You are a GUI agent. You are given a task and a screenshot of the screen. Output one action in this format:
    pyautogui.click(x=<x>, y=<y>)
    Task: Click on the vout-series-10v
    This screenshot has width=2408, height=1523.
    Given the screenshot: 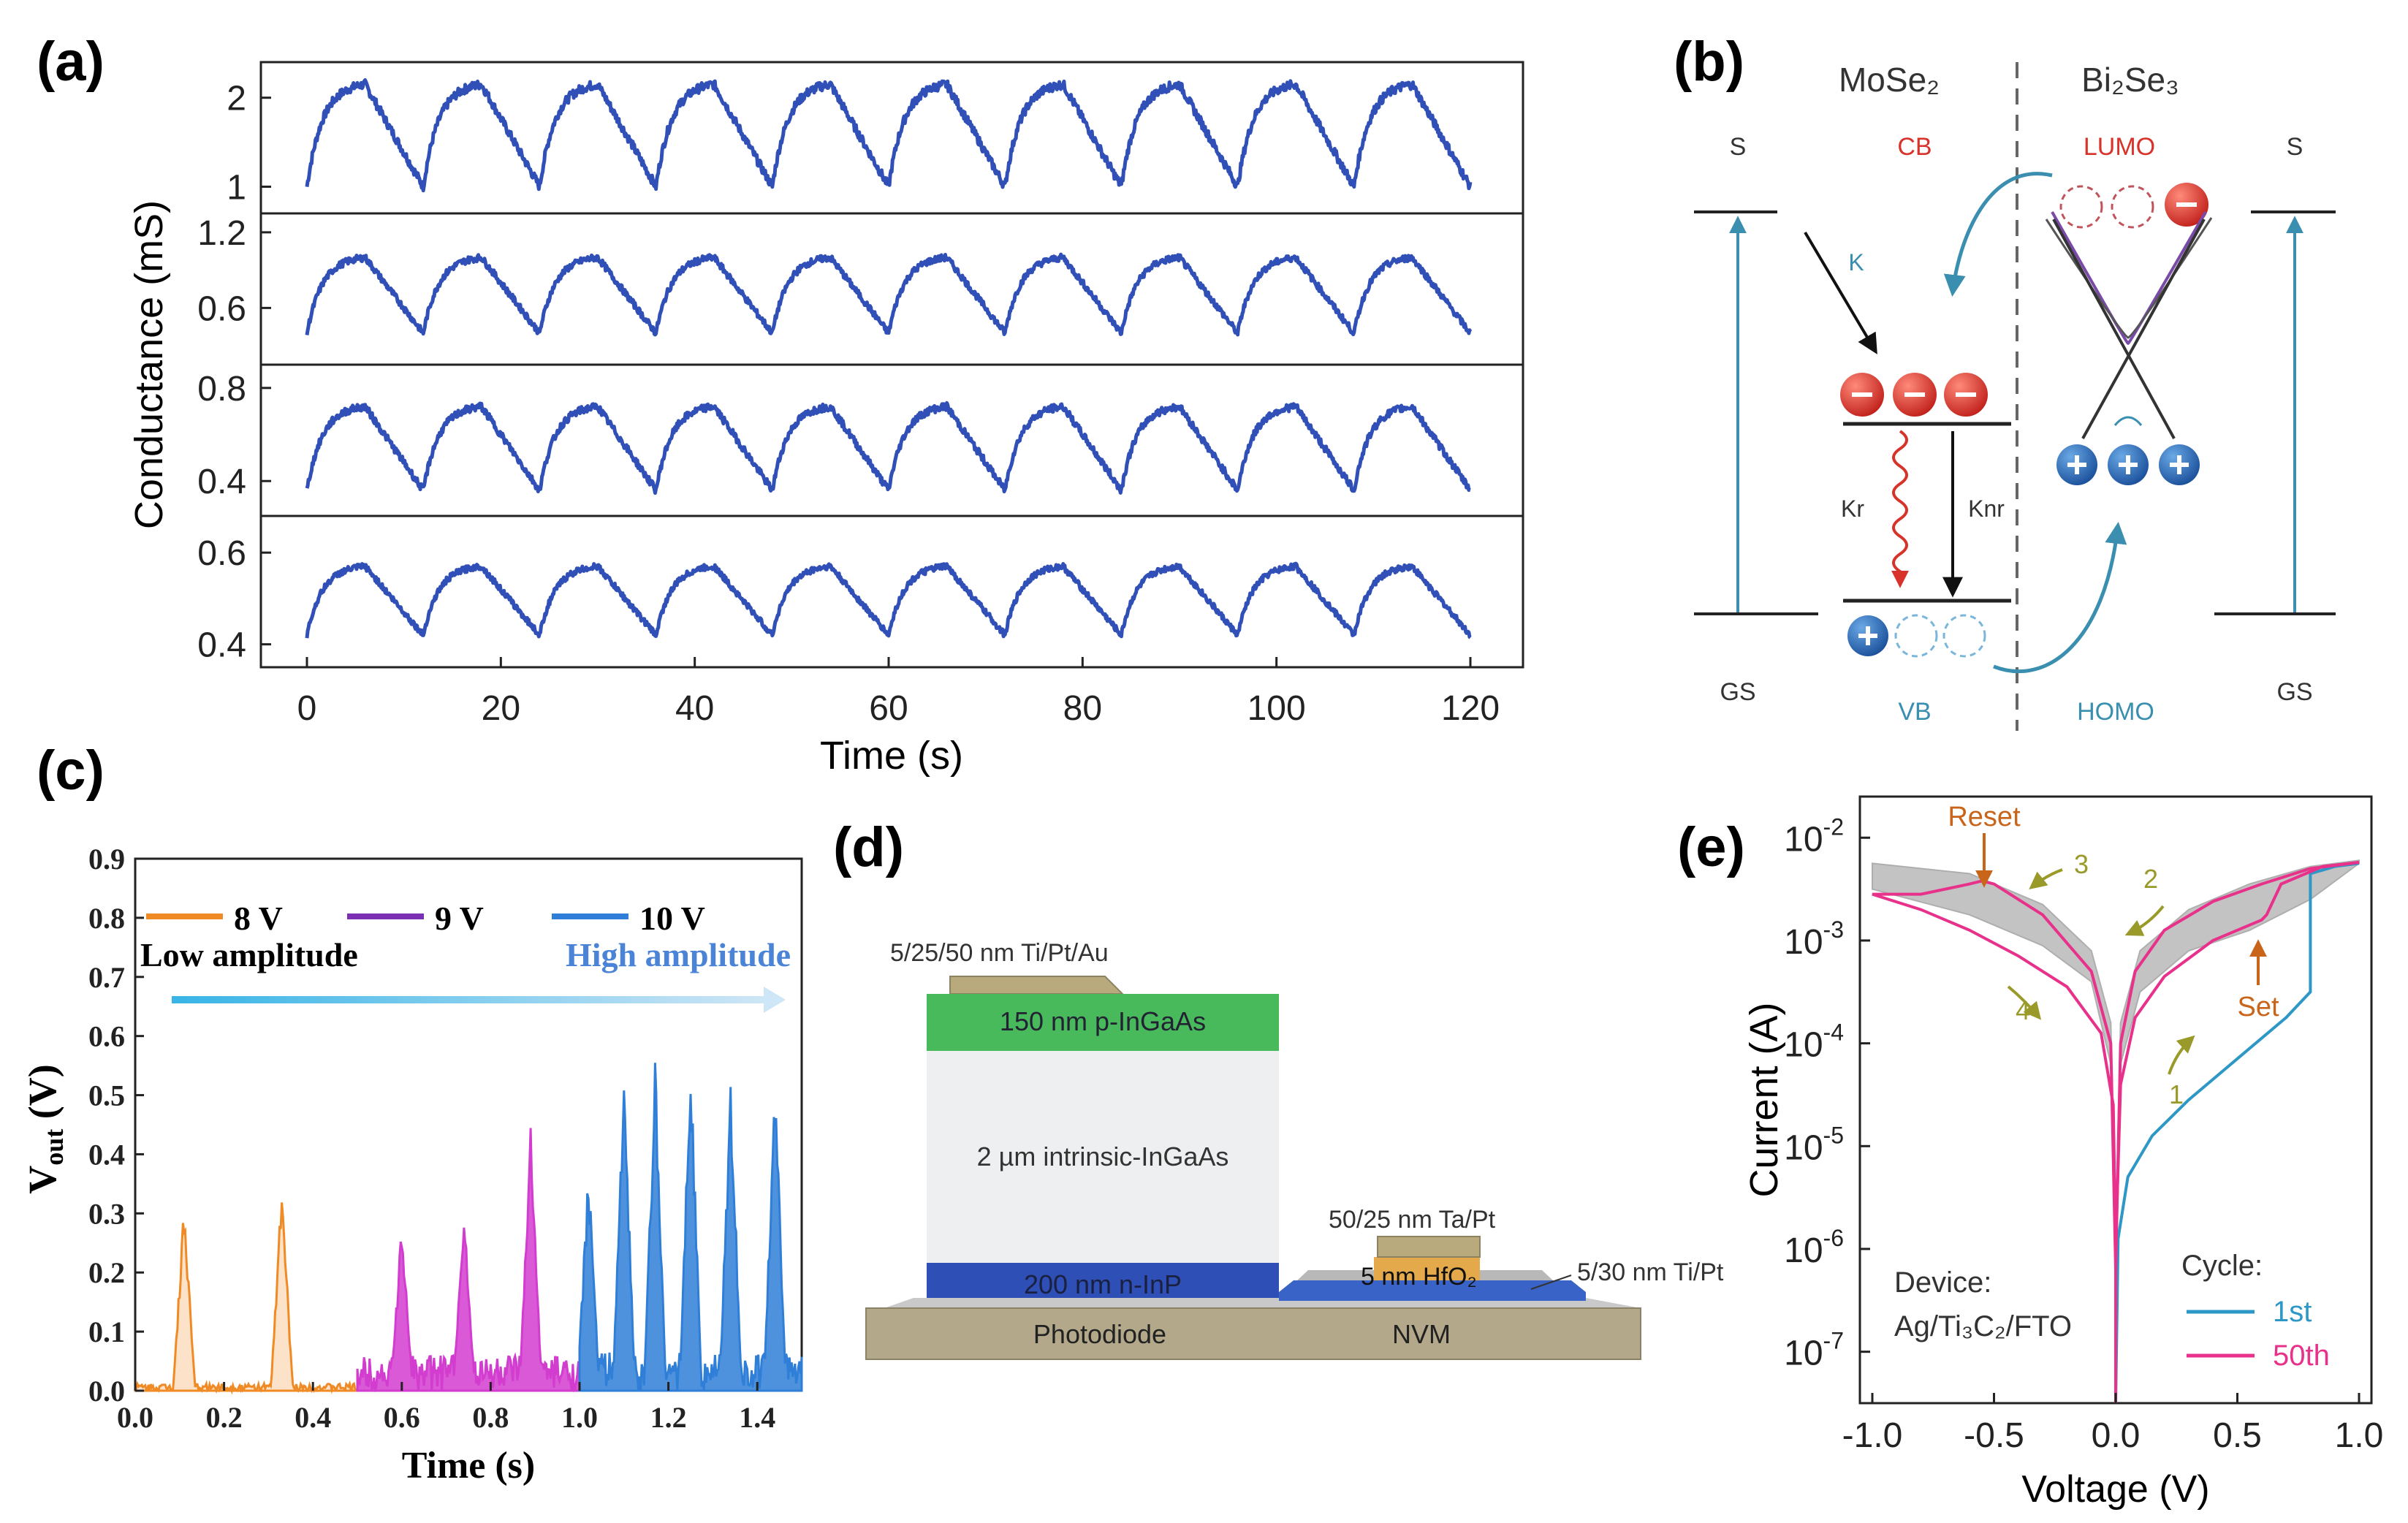 What is the action you would take?
    pyautogui.click(x=690, y=1227)
    